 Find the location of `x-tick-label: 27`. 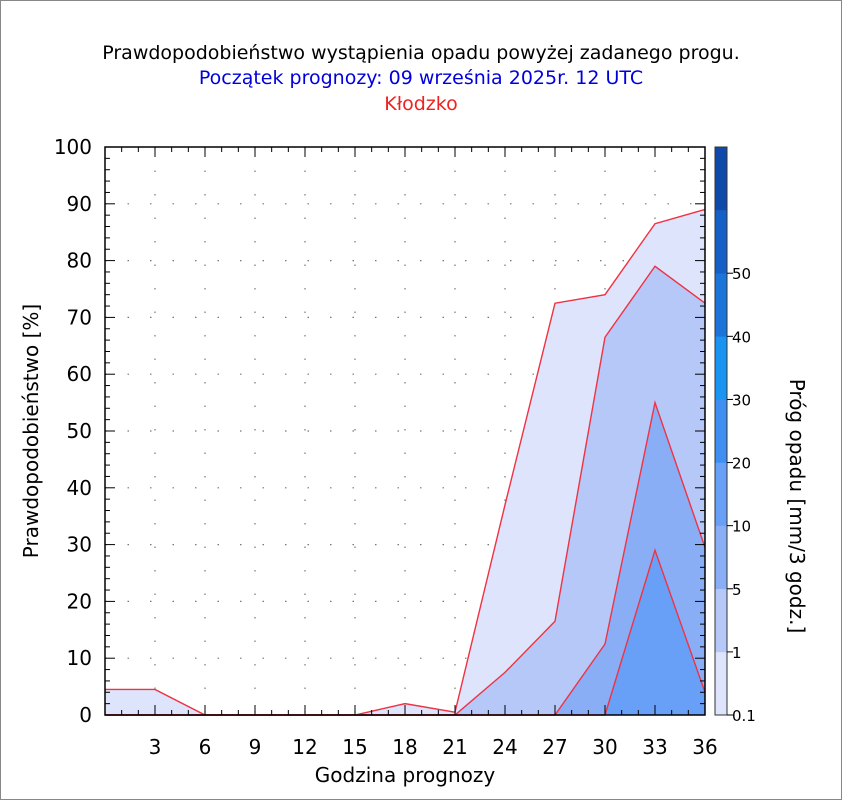

x-tick-label: 27 is located at coordinates (554, 747).